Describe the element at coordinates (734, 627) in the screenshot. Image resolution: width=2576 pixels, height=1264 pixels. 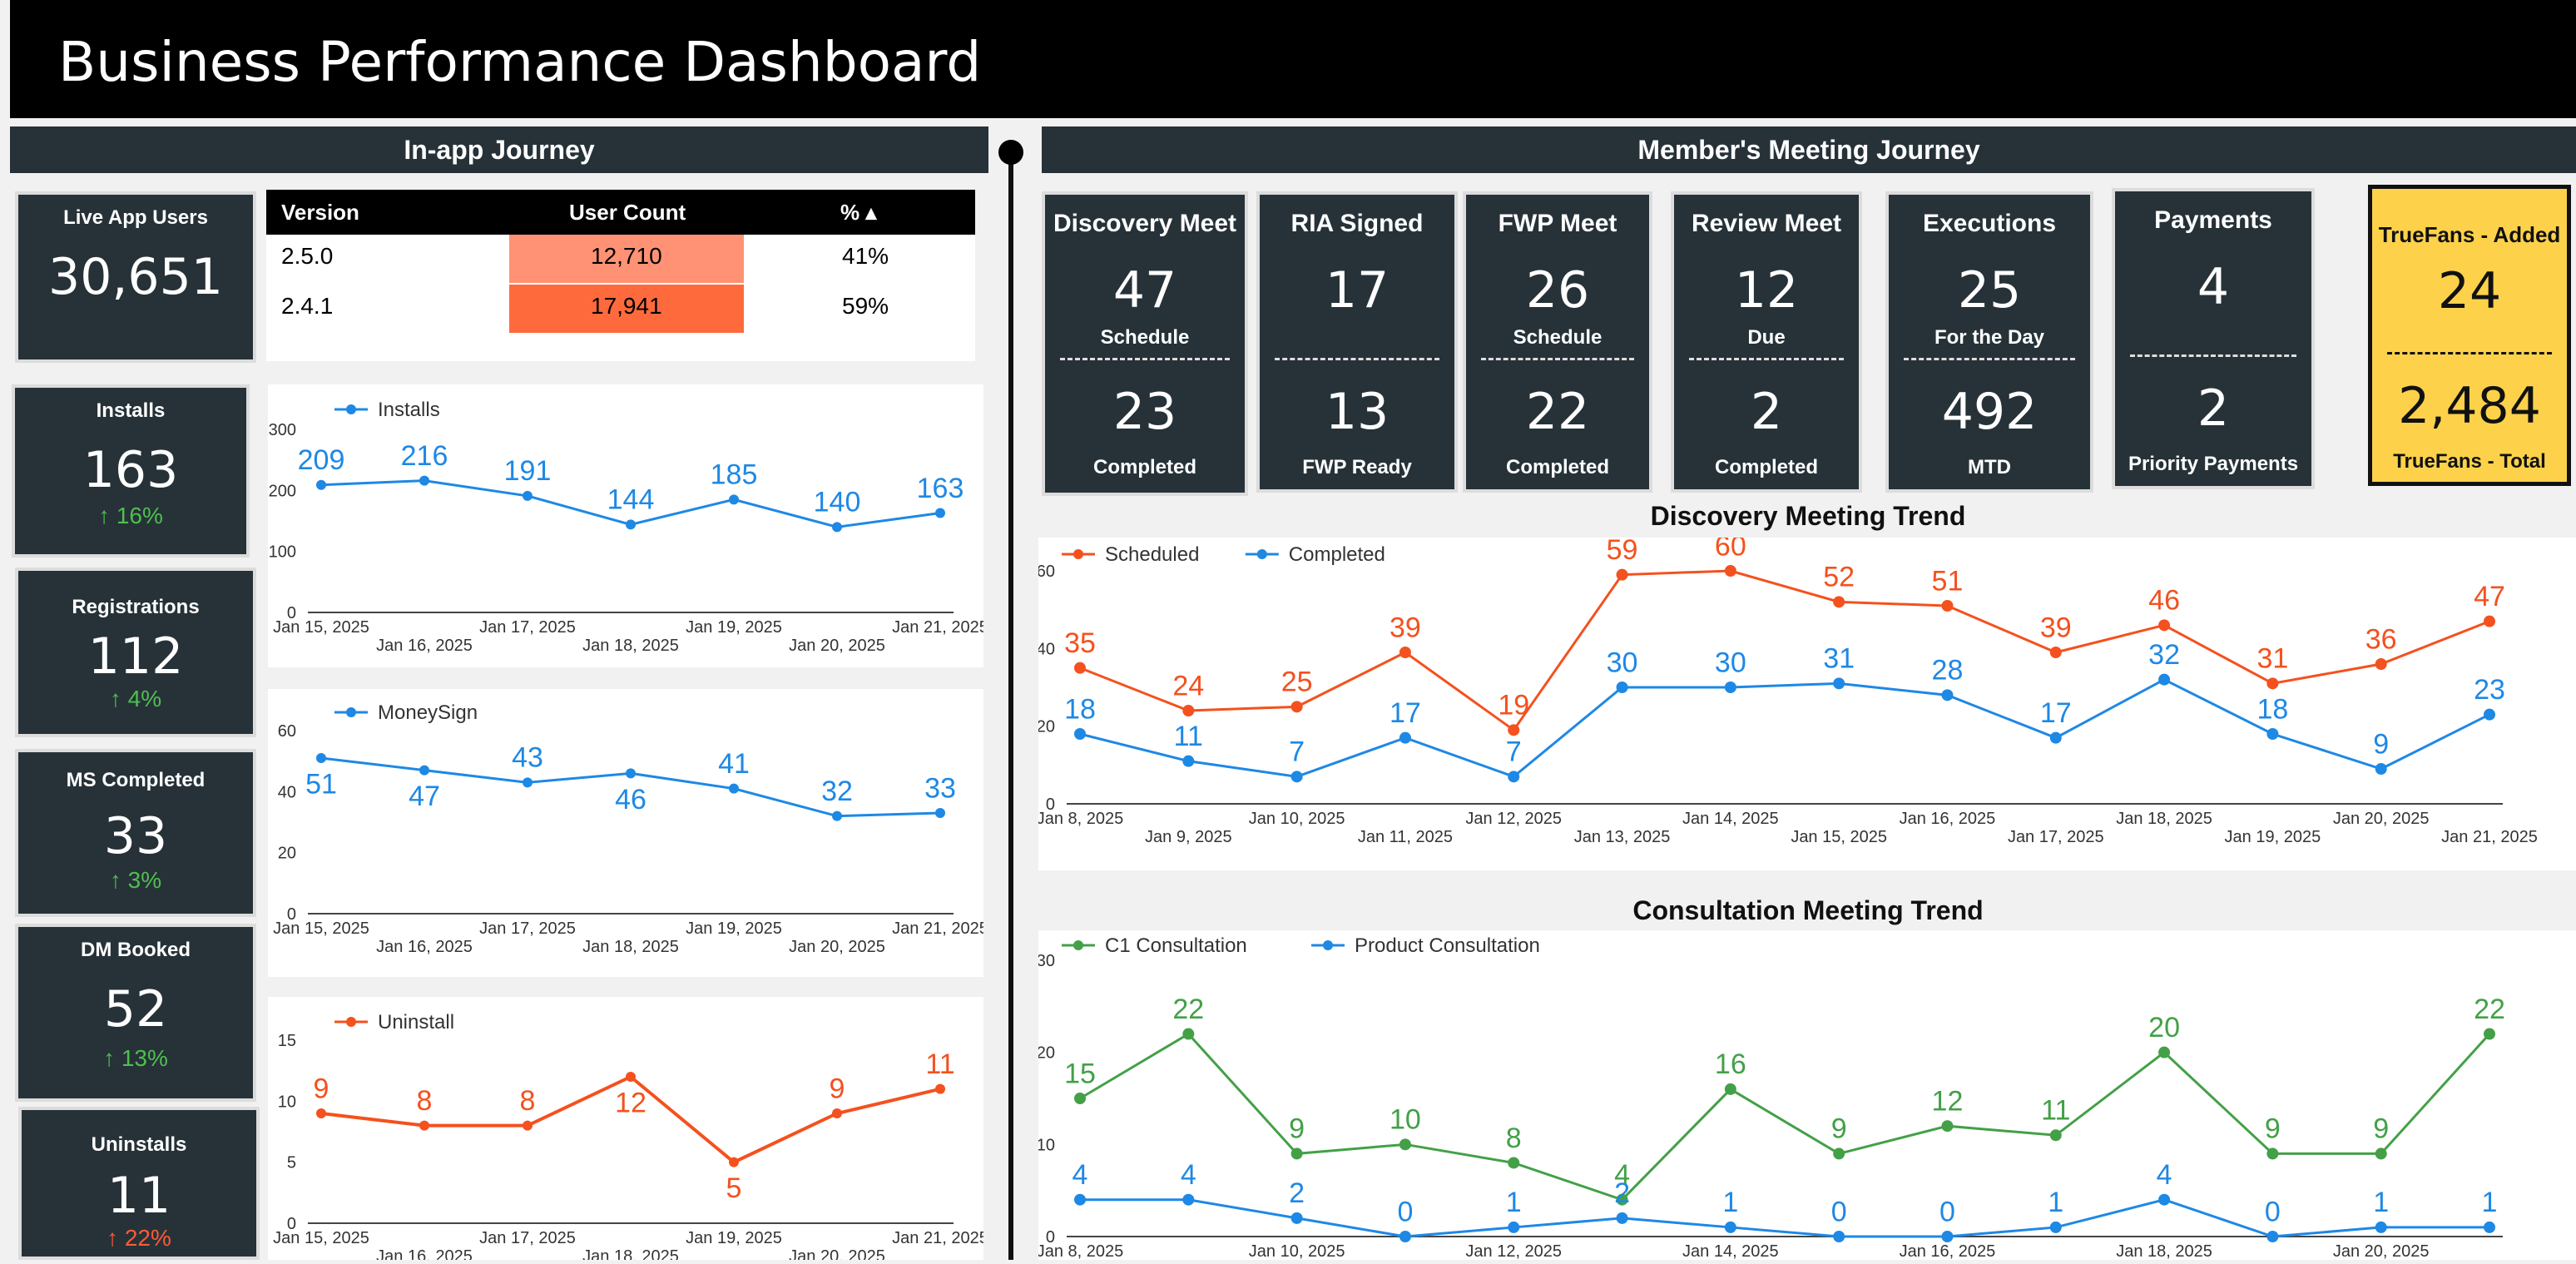
I see `x-tick-label: Jan 19, 2025` at that location.